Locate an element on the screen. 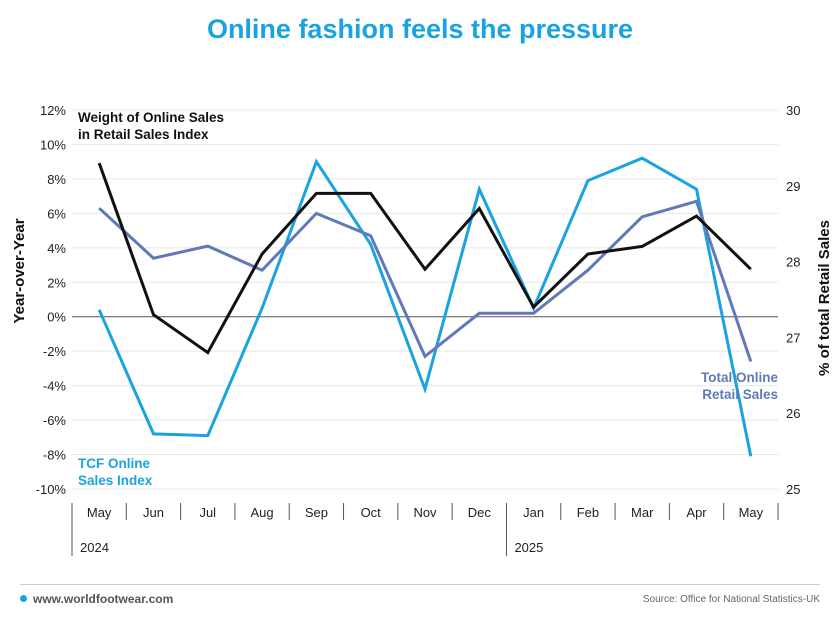  y-left-tick-label: 12% is located at coordinates (53, 110).